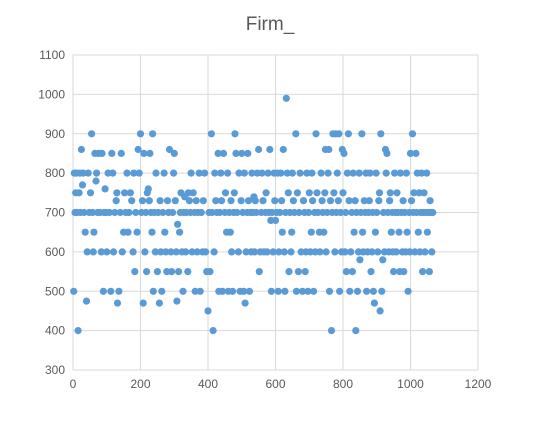 The height and width of the screenshot is (421, 540). Describe the element at coordinates (275, 384) in the screenshot. I see `x-tick-label: 600` at that location.